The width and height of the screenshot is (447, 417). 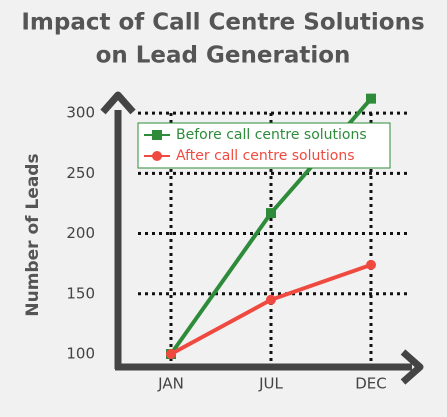 What do you see at coordinates (118, 103) in the screenshot?
I see `y-axis-arrow` at bounding box center [118, 103].